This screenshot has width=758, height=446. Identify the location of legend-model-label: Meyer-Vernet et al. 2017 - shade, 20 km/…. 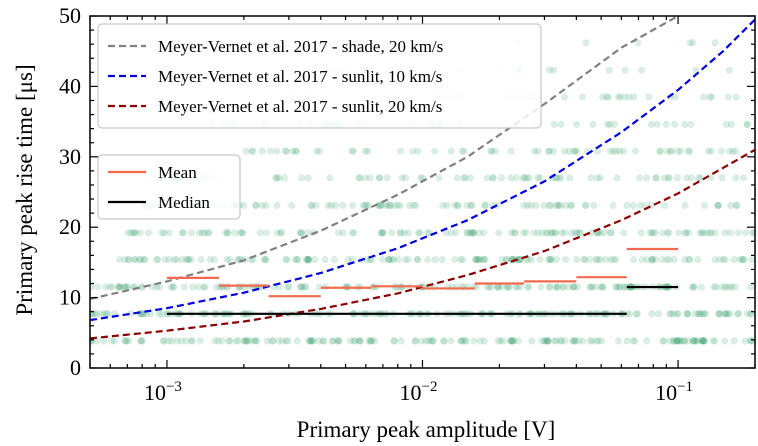
(300, 46).